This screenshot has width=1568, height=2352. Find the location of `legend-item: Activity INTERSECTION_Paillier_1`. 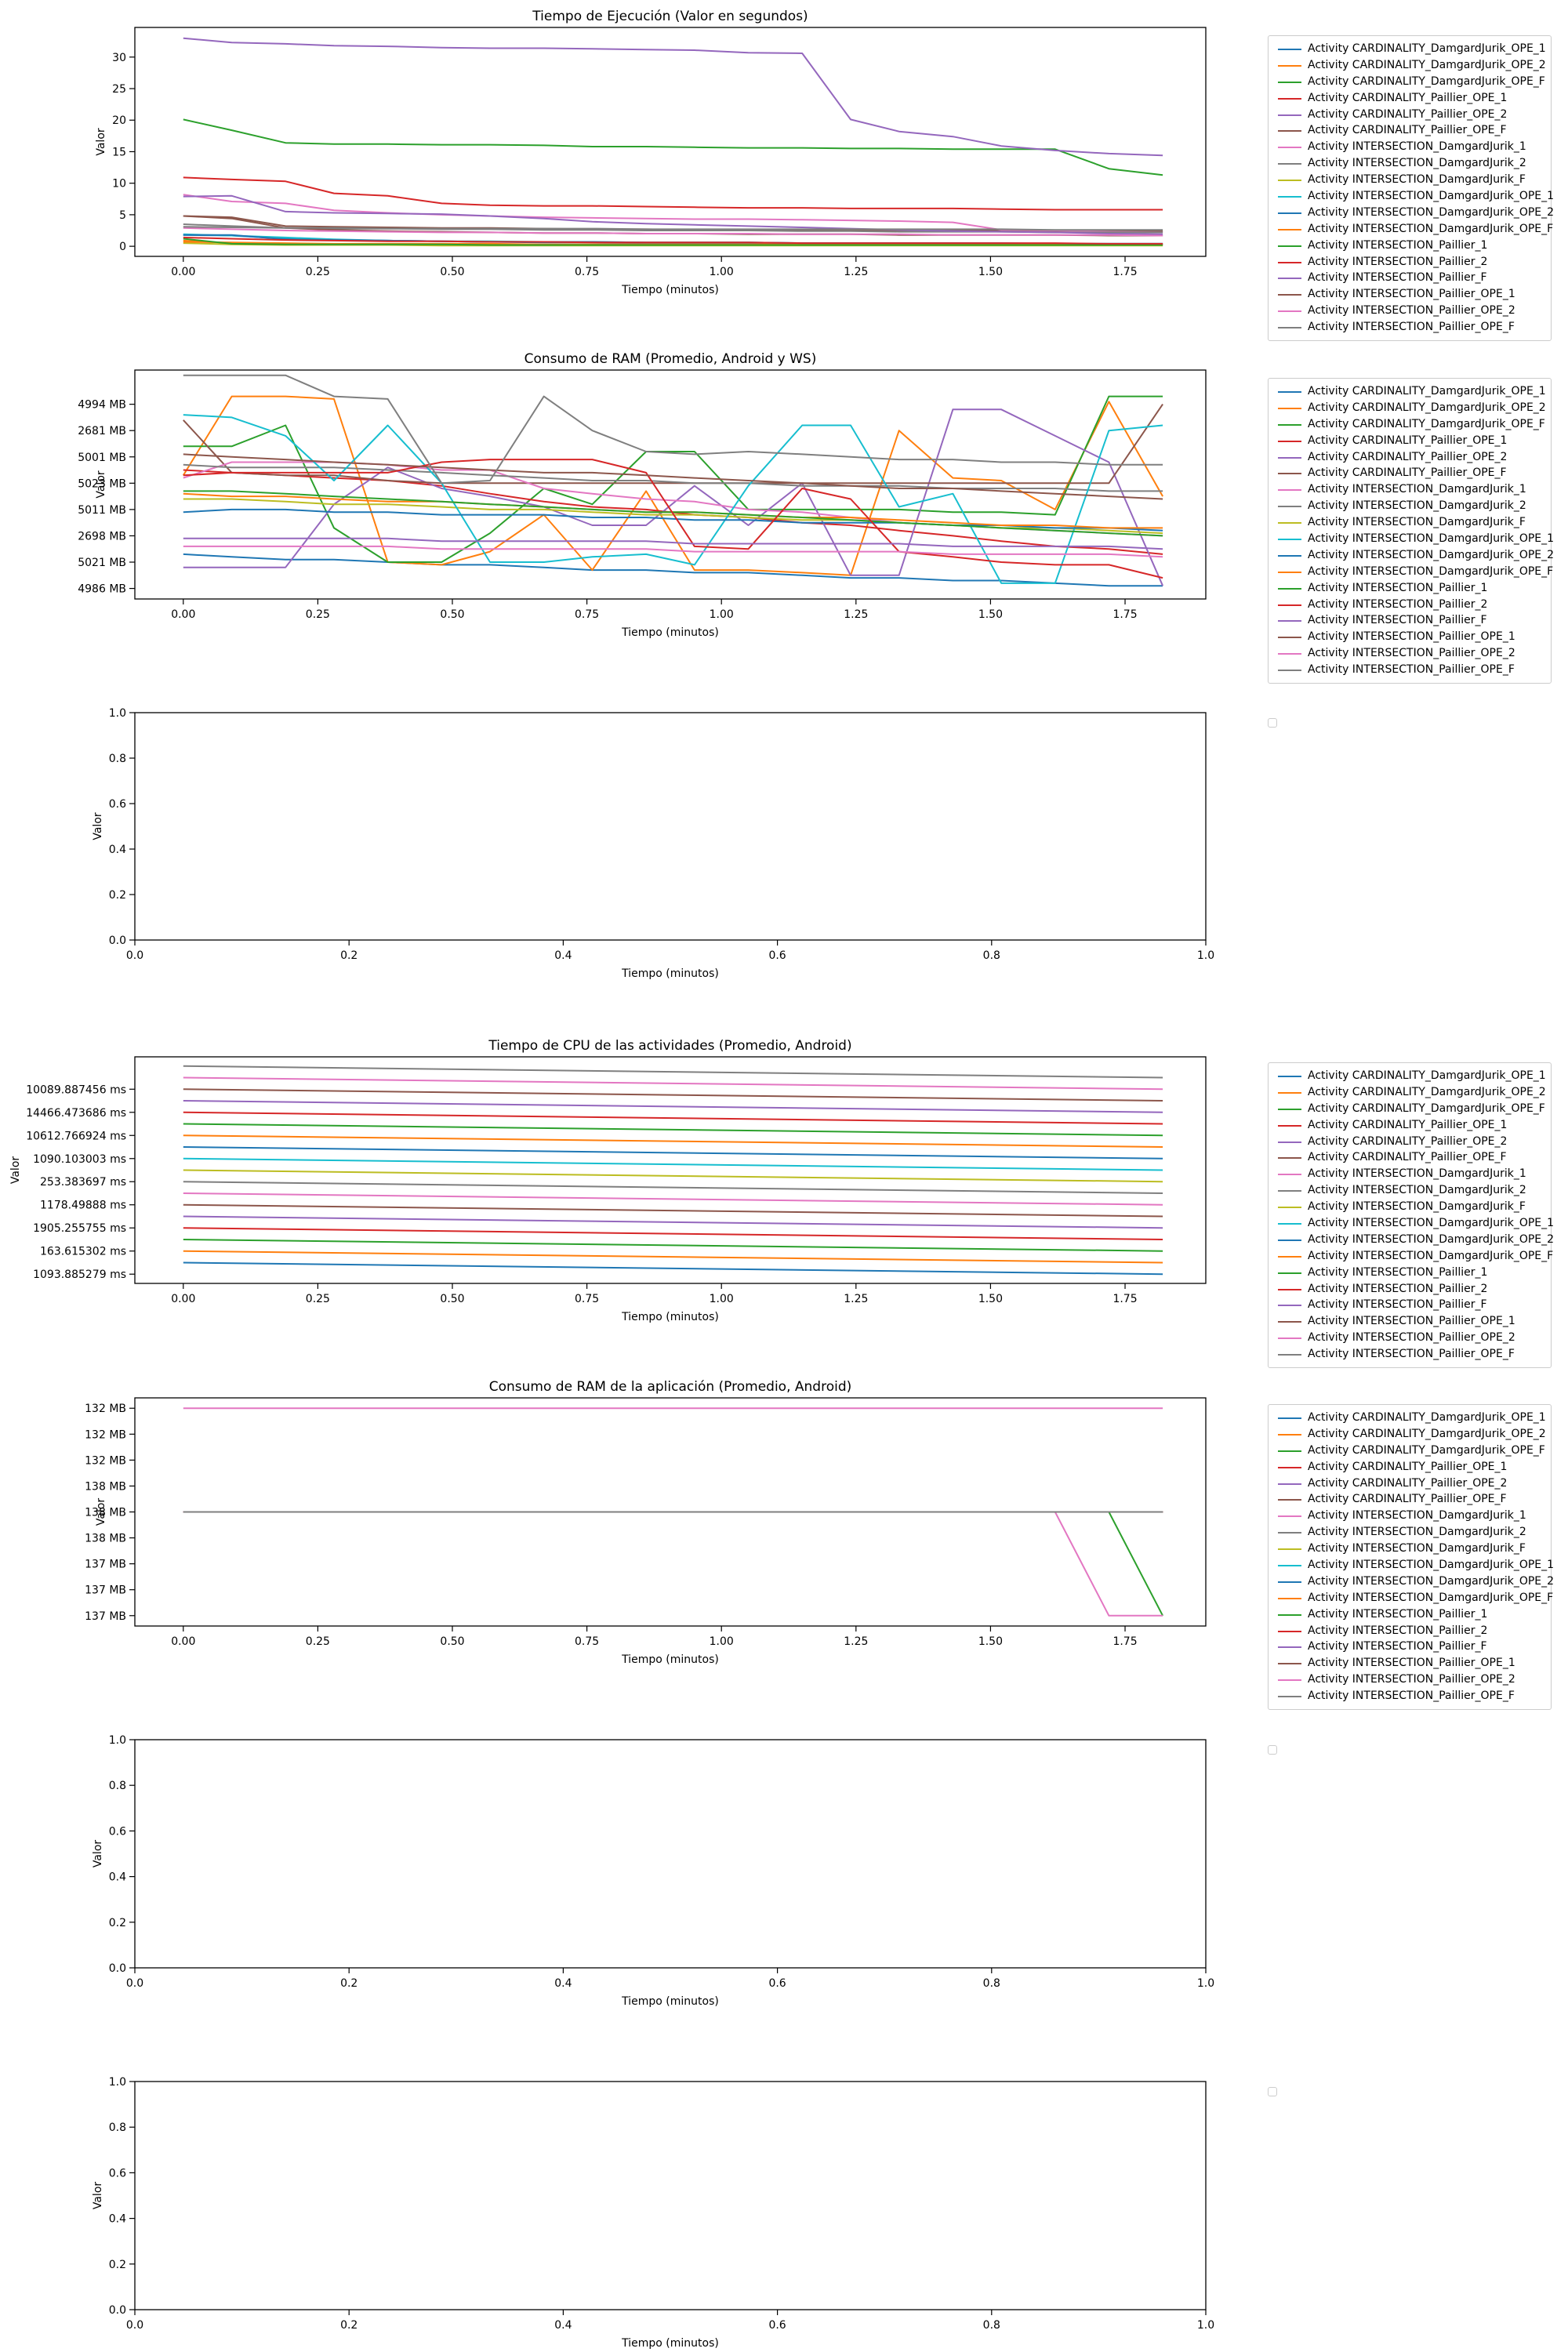

legend-item: Activity INTERSECTION_Paillier_1 is located at coordinates (1410, 1273).